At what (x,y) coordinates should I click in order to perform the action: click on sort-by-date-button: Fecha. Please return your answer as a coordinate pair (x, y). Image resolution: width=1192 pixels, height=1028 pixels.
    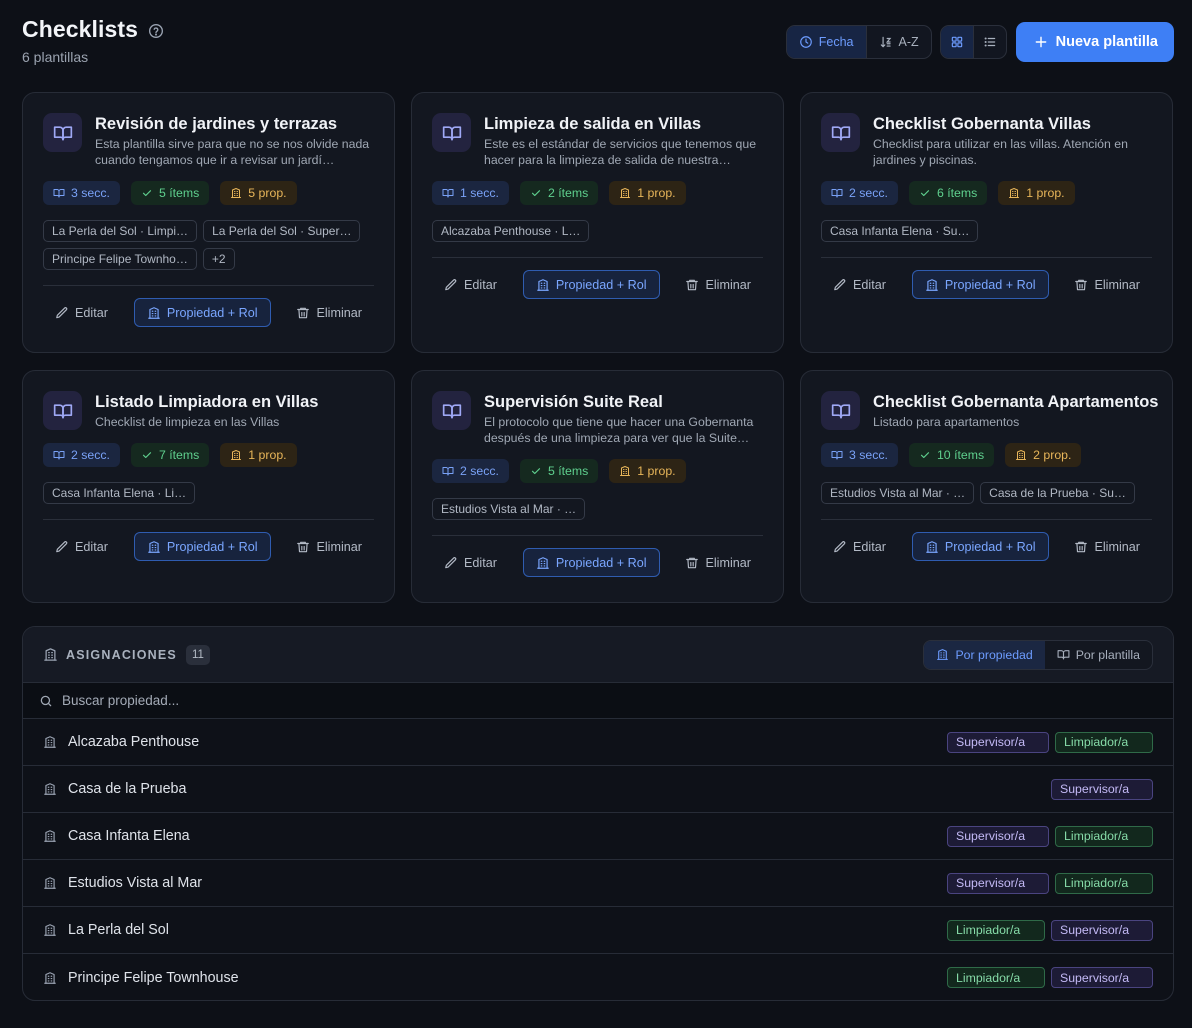
    Looking at the image, I should click on (826, 42).